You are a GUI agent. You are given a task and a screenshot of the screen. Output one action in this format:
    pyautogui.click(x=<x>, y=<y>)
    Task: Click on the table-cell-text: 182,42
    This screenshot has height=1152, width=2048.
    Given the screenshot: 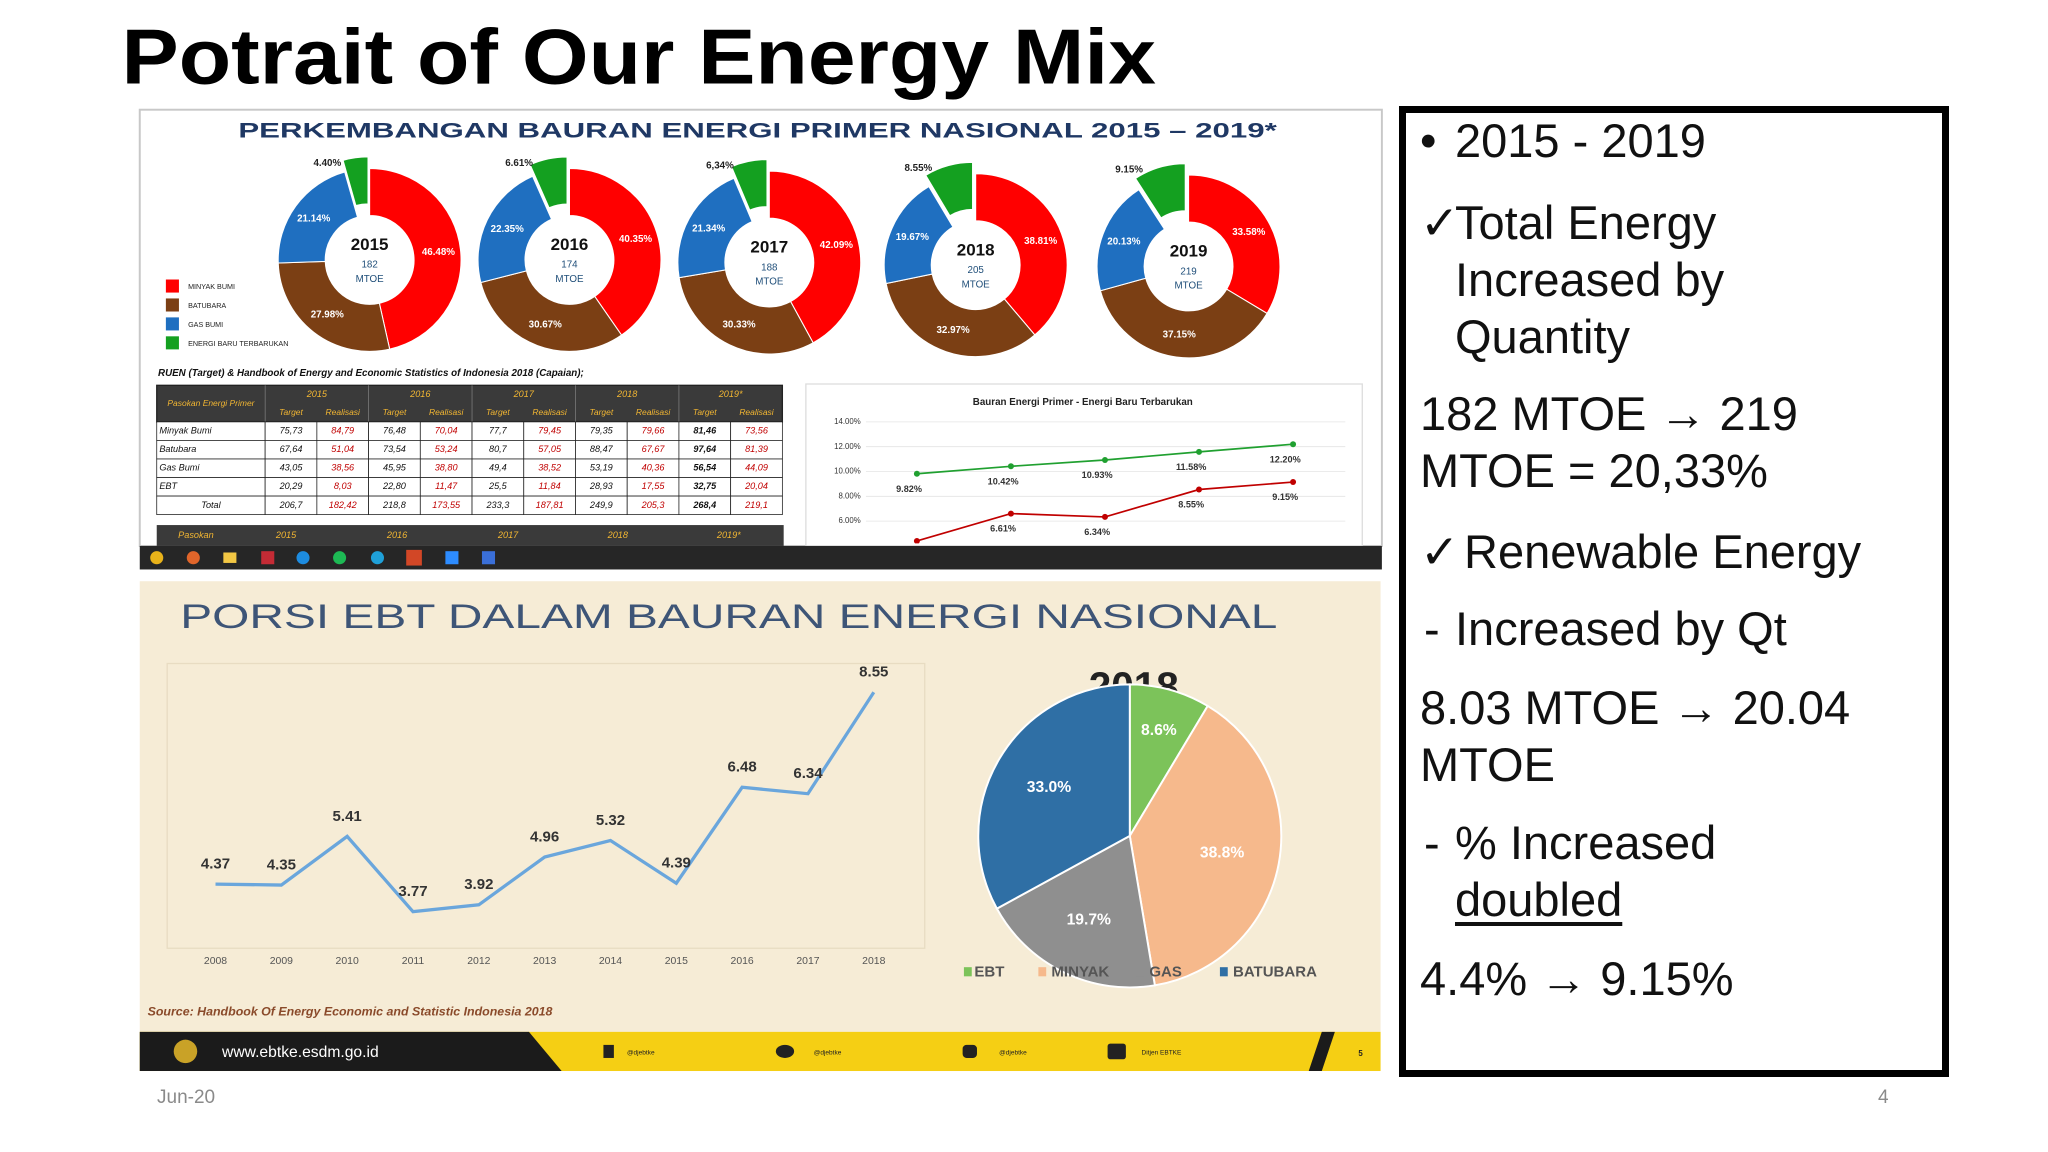 What is the action you would take?
    pyautogui.click(x=343, y=505)
    